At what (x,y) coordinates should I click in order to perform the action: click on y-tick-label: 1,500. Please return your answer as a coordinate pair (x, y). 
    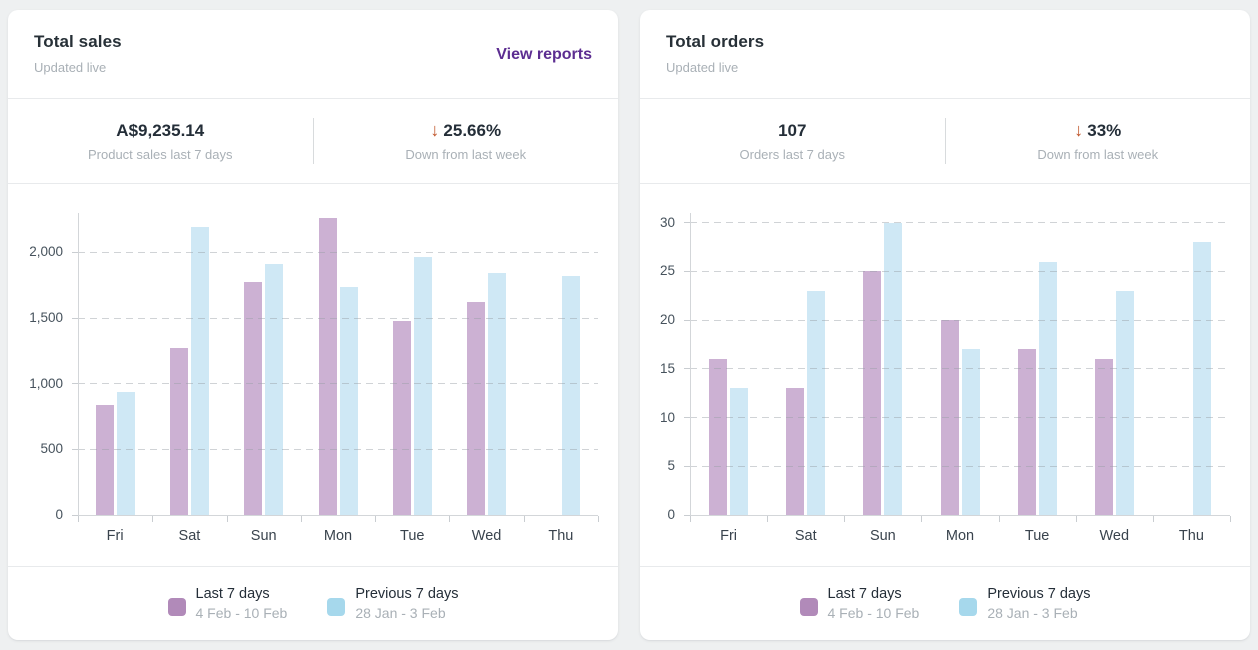
    Looking at the image, I should click on (46, 318).